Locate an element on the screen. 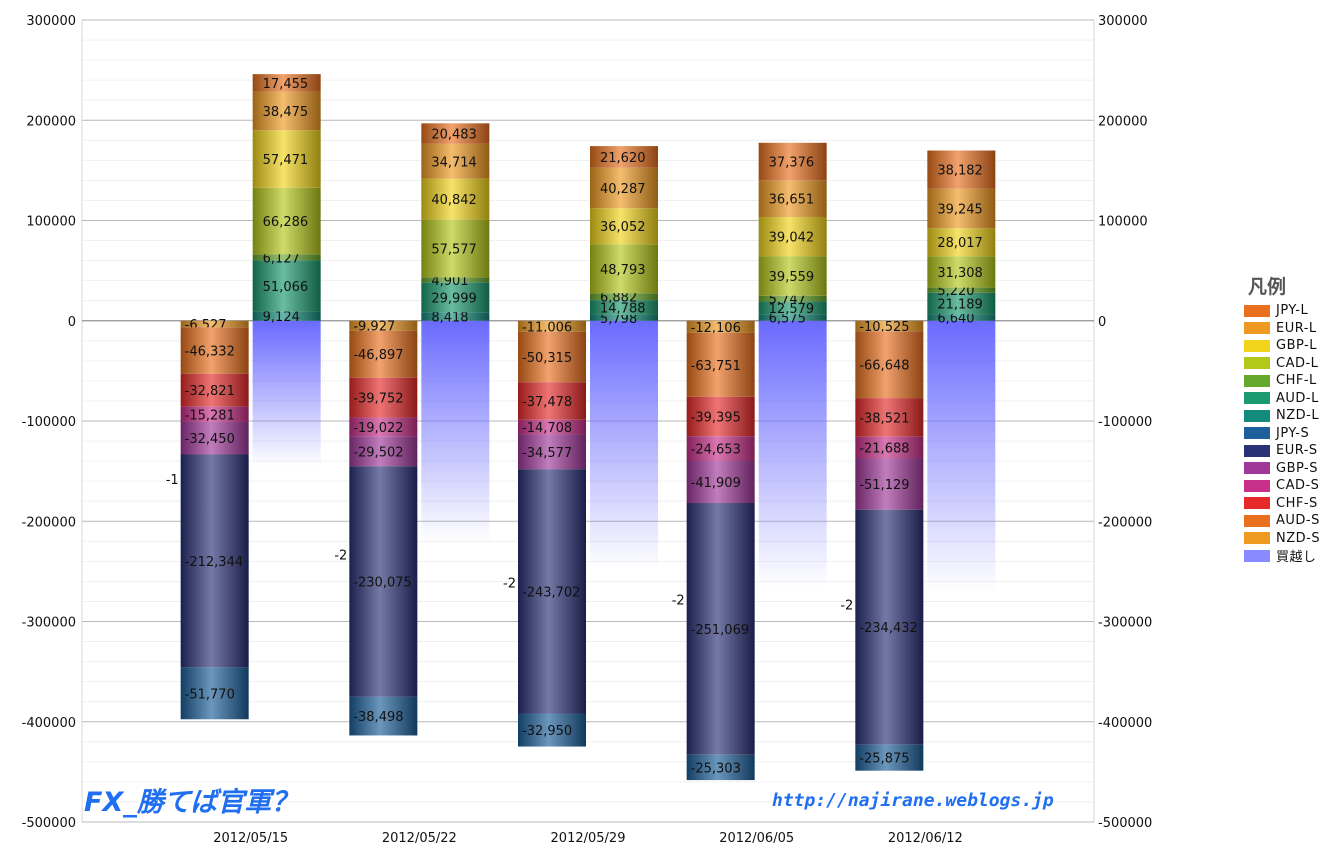  legend-item: EUR-S is located at coordinates (1293, 451).